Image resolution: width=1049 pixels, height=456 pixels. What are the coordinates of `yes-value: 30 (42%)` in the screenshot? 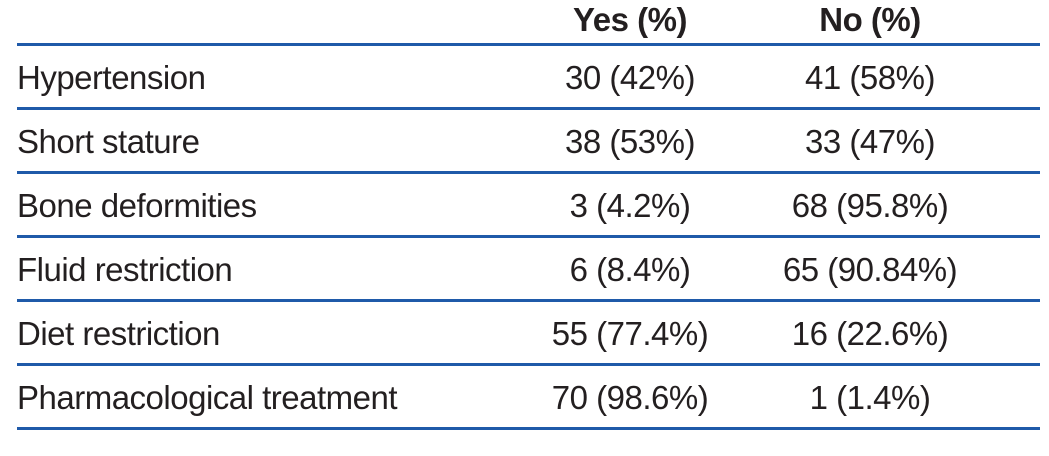 It's located at (630, 77).